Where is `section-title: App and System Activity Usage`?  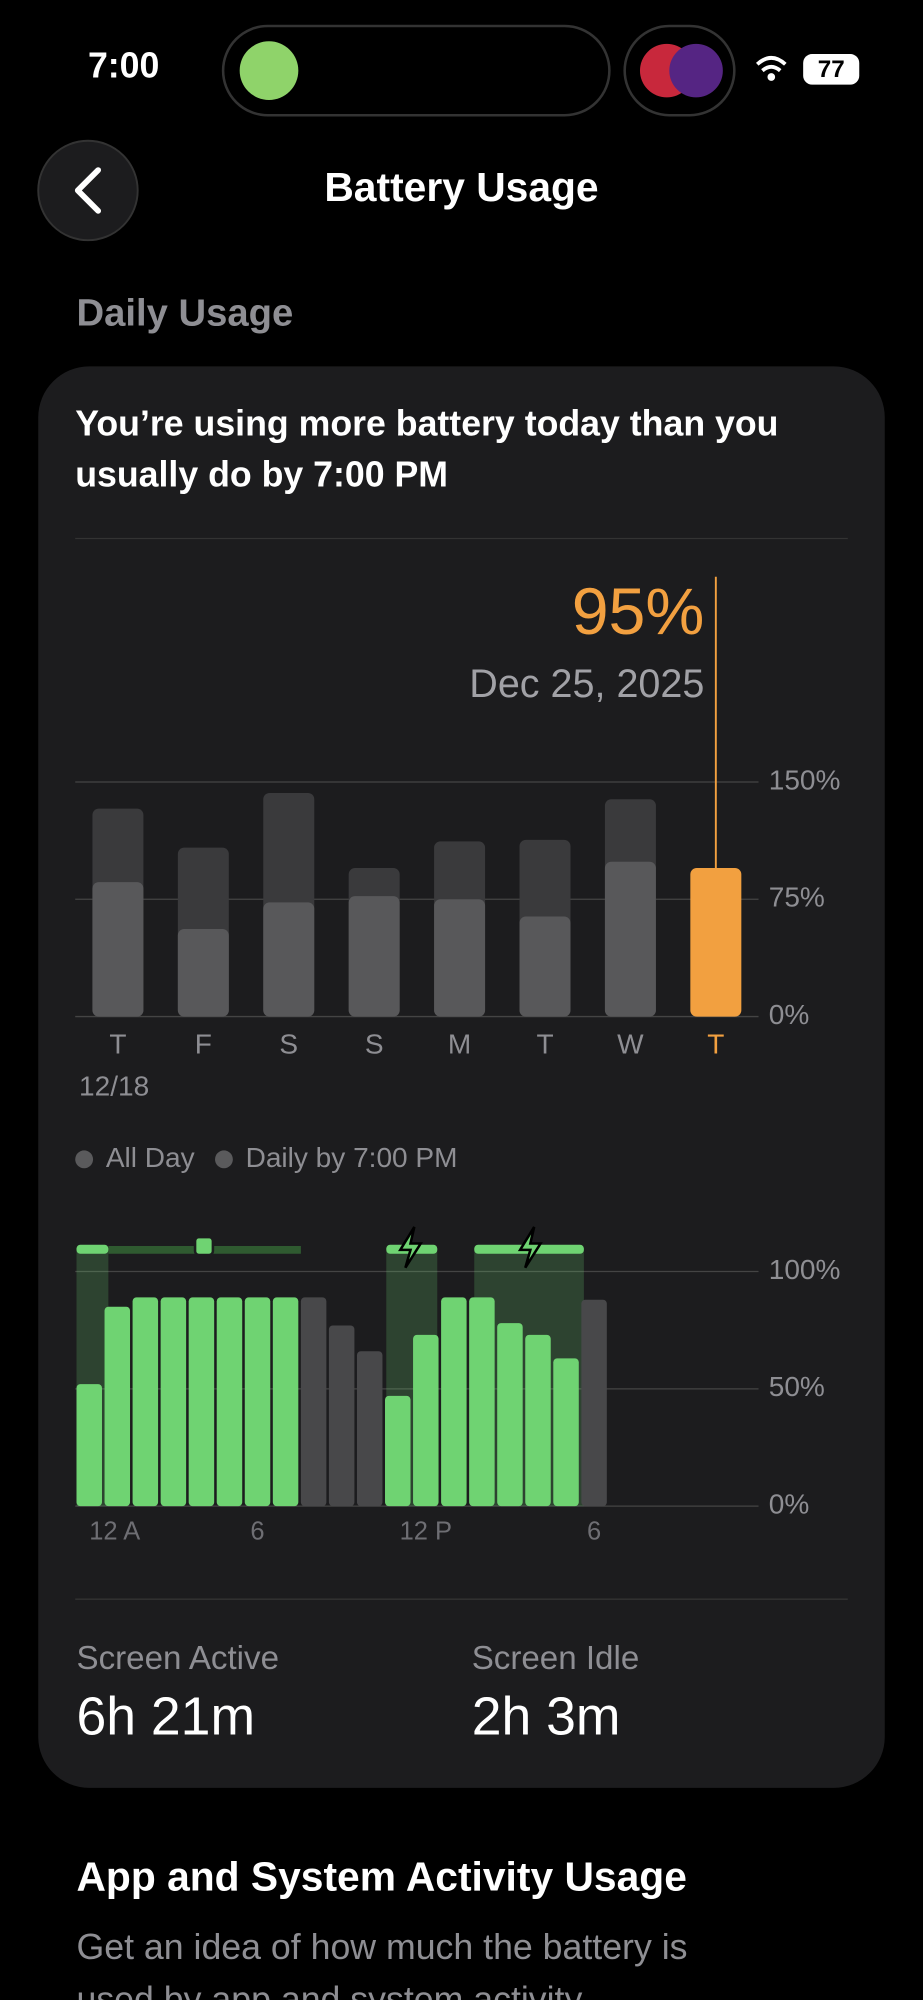
section-title: App and System Activity Usage is located at coordinates (381, 1876).